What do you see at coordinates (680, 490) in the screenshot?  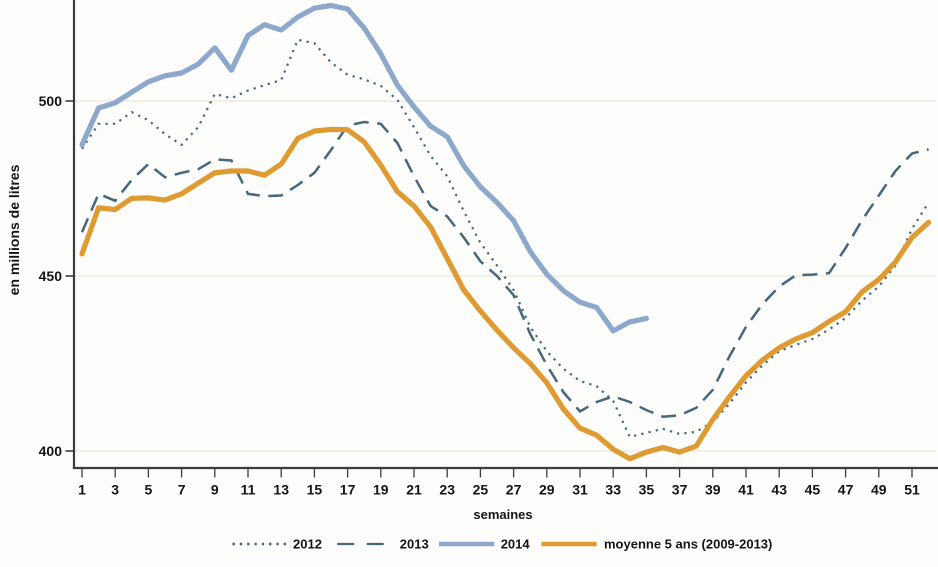 I see `svg-text: 37` at bounding box center [680, 490].